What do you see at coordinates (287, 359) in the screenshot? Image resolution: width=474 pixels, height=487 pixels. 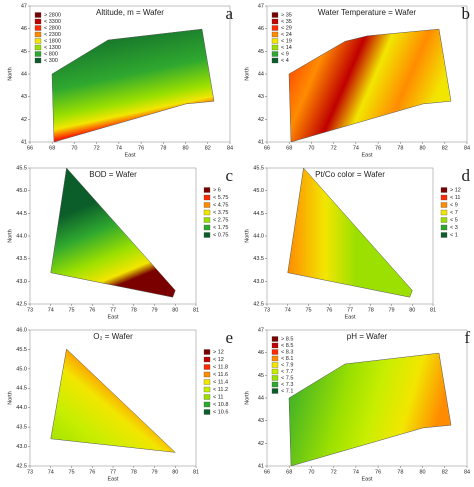 I see `legend-label: < 8.1` at bounding box center [287, 359].